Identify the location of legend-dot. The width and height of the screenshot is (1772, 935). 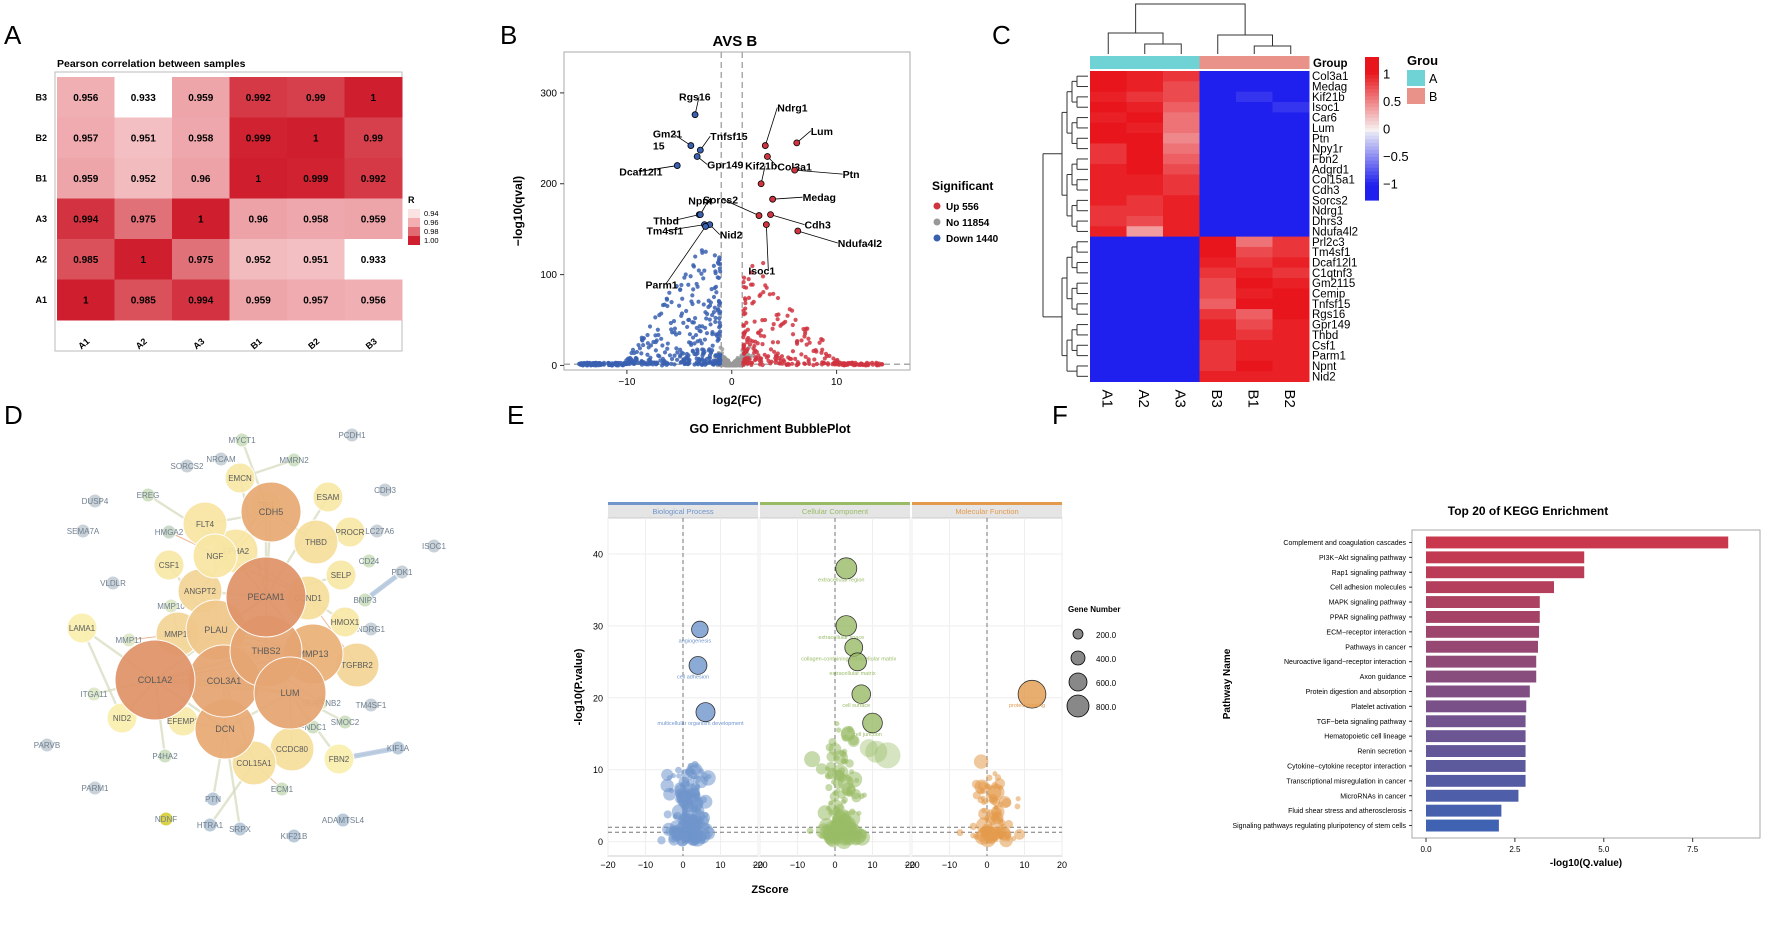
(937, 222).